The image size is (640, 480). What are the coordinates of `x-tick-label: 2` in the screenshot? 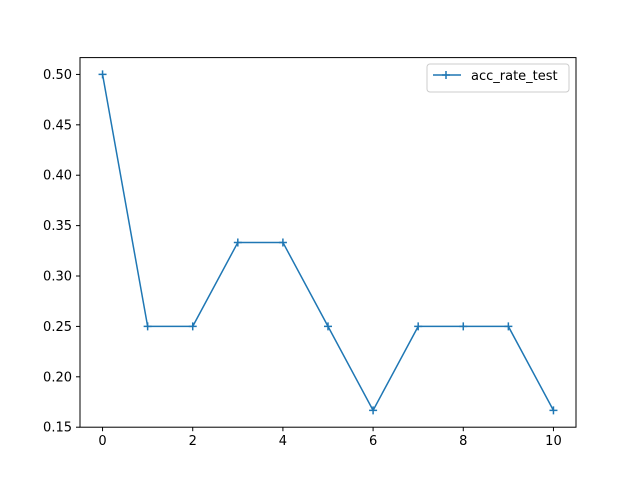 It's located at (193, 441).